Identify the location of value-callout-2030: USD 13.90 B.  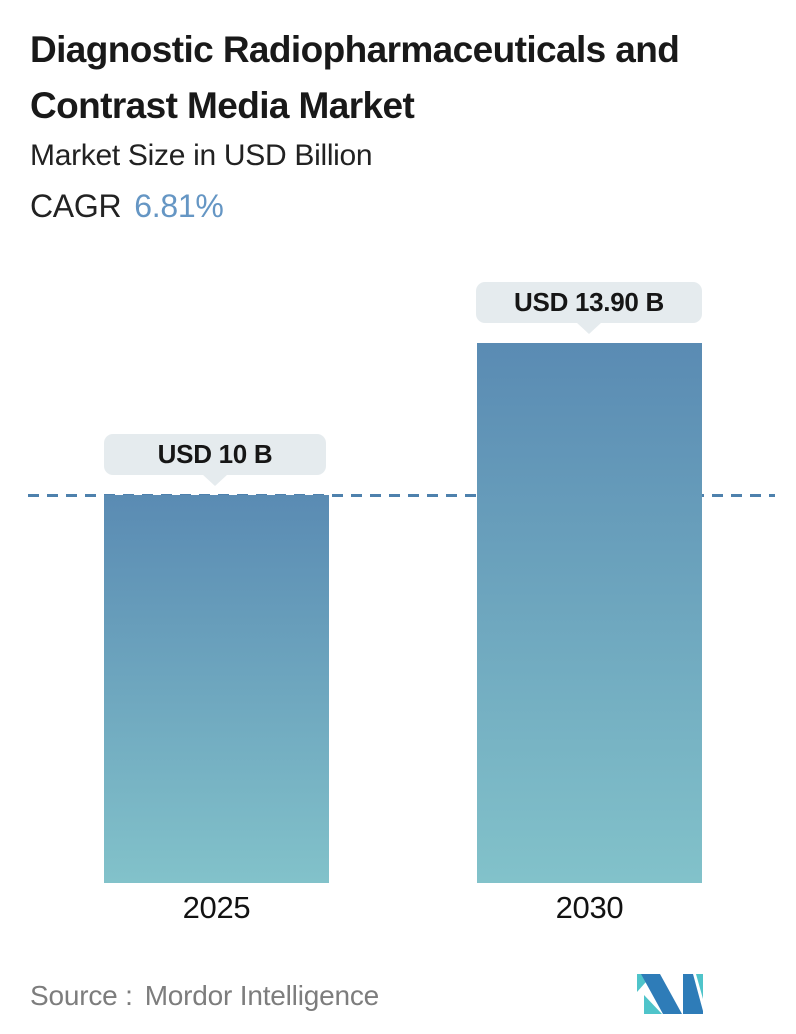
(589, 308).